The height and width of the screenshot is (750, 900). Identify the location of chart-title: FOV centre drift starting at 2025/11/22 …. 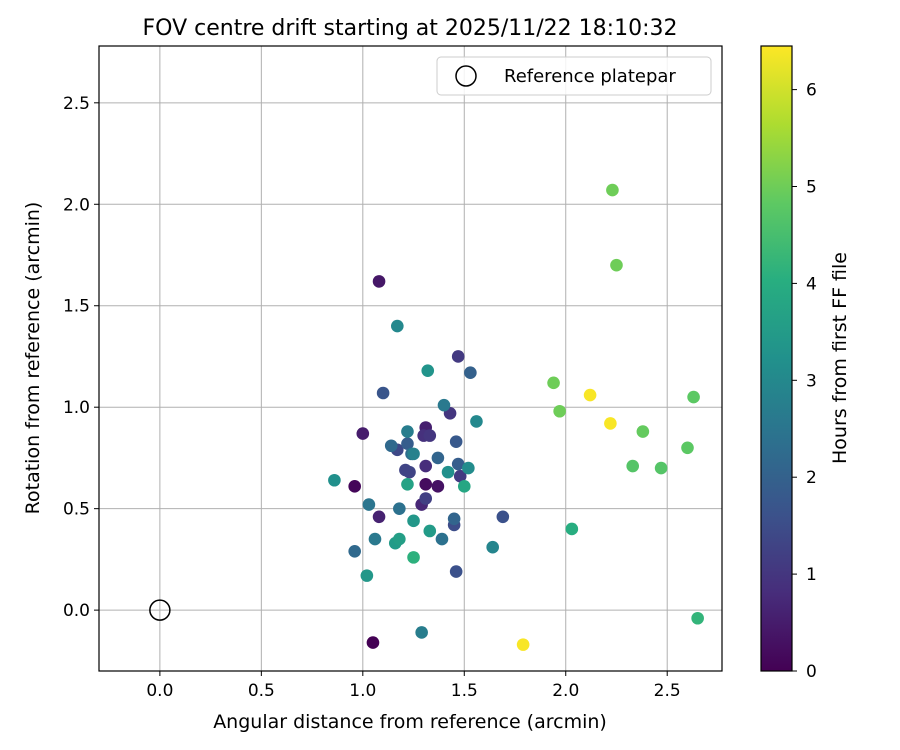
(410, 28).